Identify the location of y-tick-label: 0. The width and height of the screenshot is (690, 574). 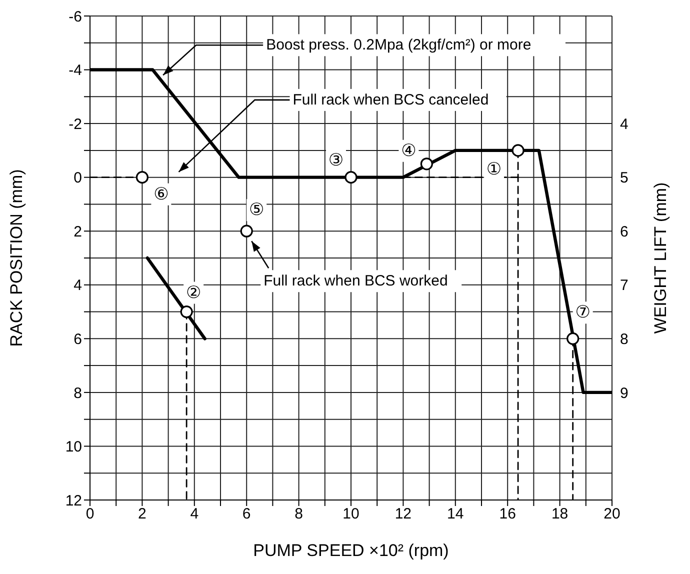
(78, 178).